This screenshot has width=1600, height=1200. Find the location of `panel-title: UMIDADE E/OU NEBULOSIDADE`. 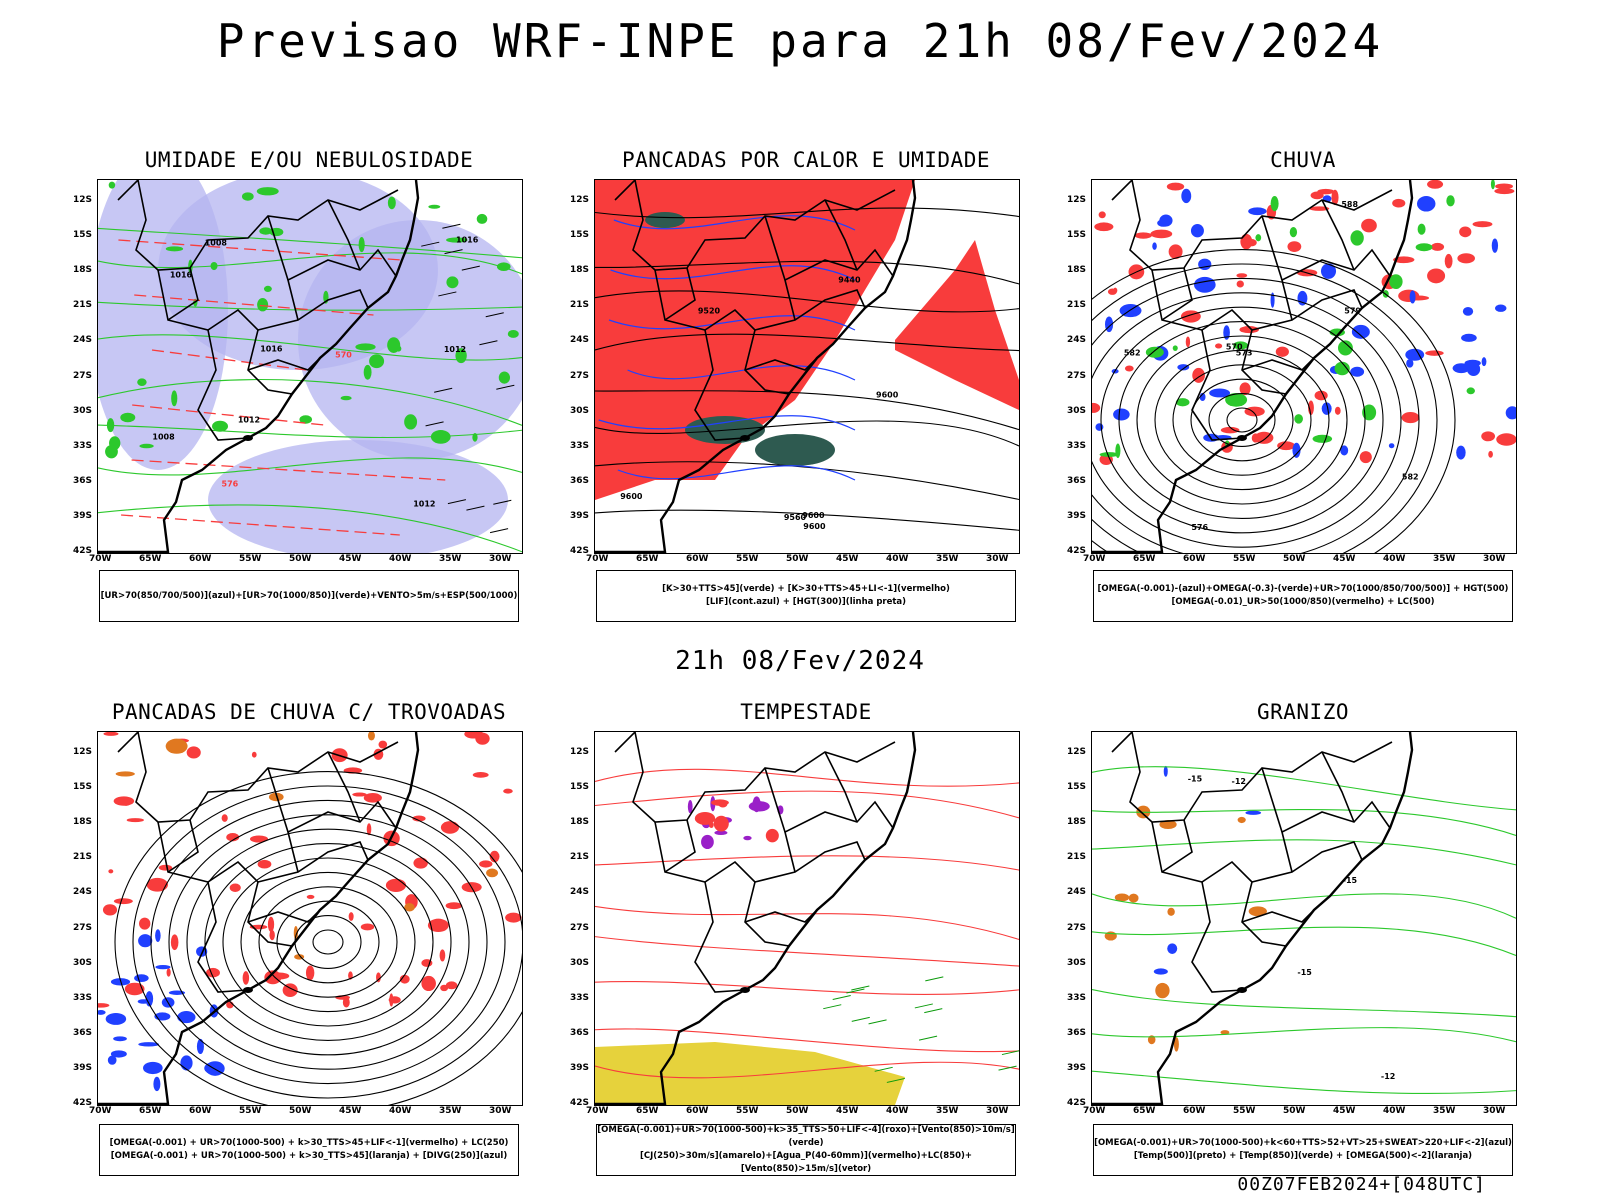

panel-title: UMIDADE E/OU NEBULOSIDADE is located at coordinates (309, 160).